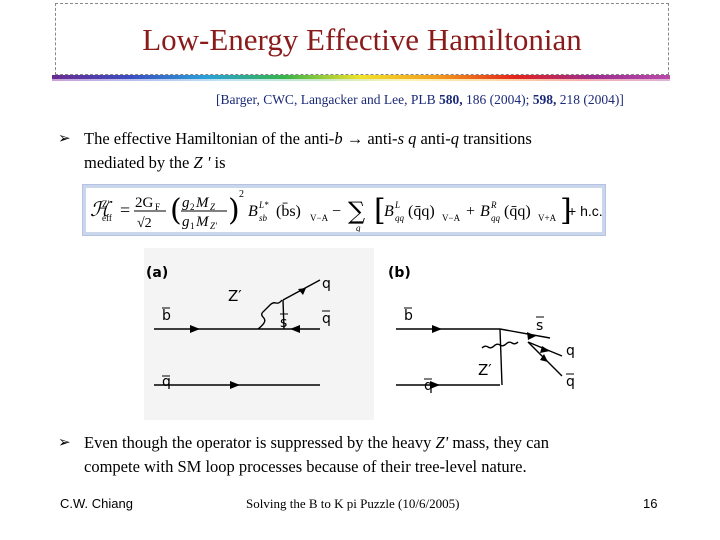 The height and width of the screenshot is (540, 720). Describe the element at coordinates (428, 386) in the screenshot. I see `diagram-b-q-bottom-label: q` at that location.